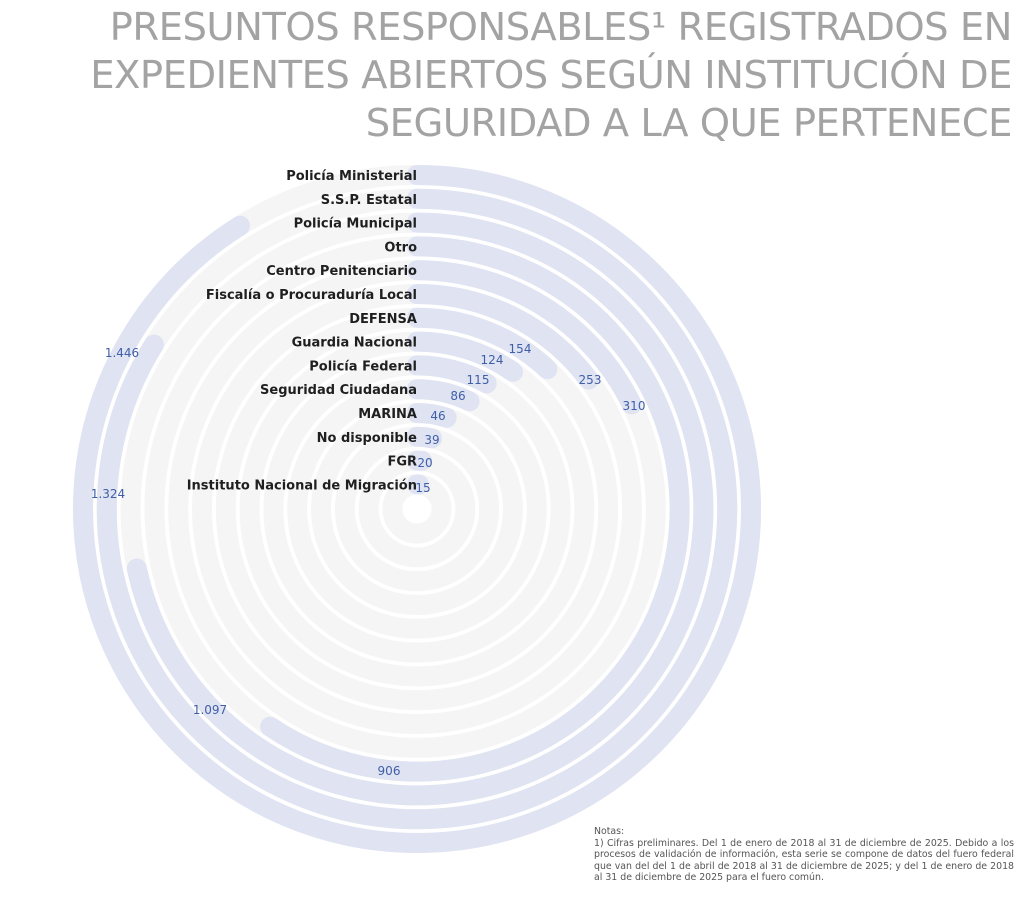 The width and height of the screenshot is (1016, 908). Describe the element at coordinates (302, 485) in the screenshot. I see `category-label: Instituto Nacional de Migración` at that location.